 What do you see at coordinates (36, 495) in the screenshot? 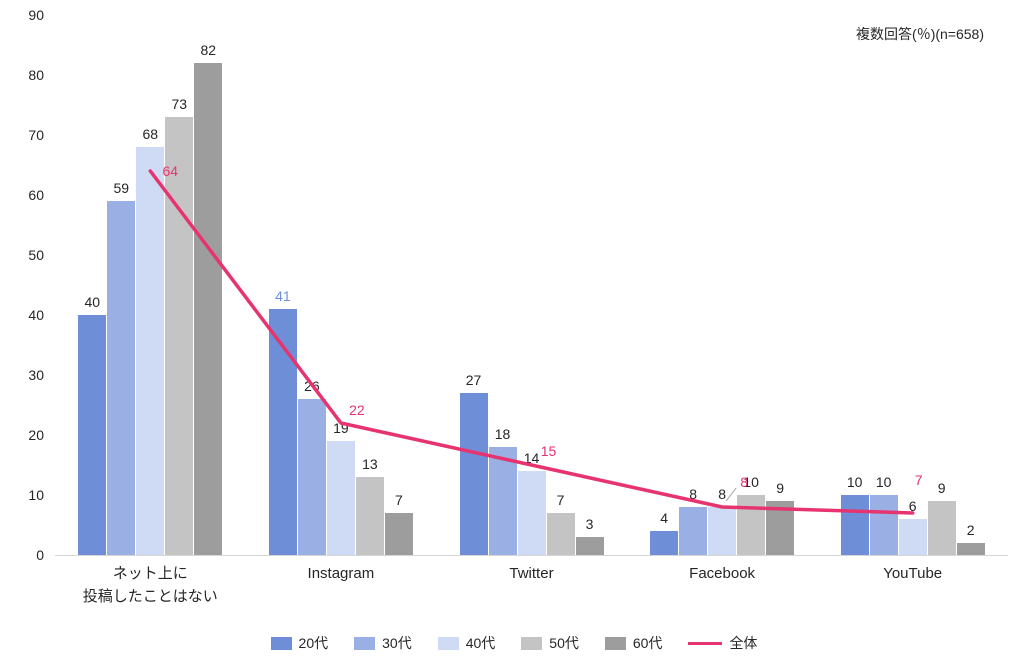
I see `y-axis-tick-label: 10` at bounding box center [36, 495].